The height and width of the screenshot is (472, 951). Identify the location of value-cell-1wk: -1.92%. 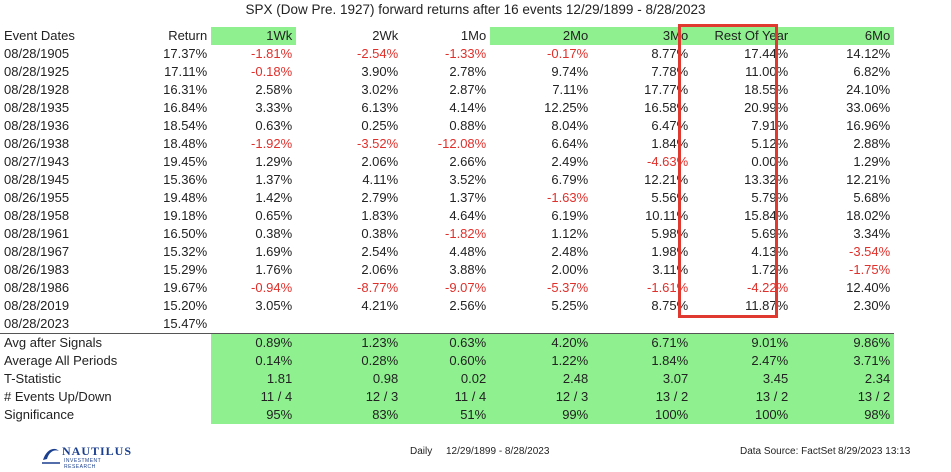
(272, 143).